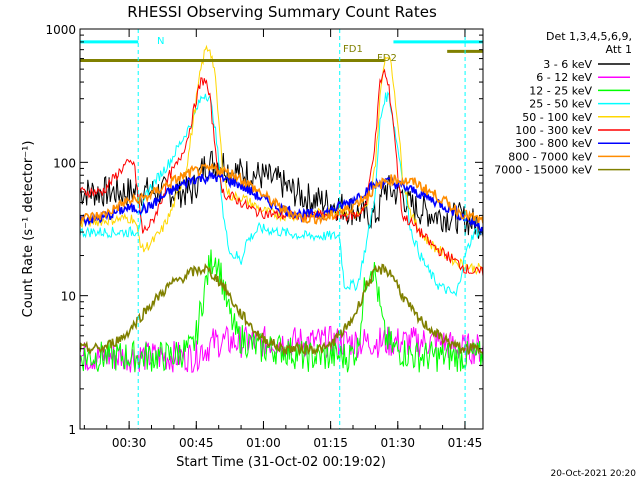  I want to click on x-tick-label: 00:45, so click(196, 443).